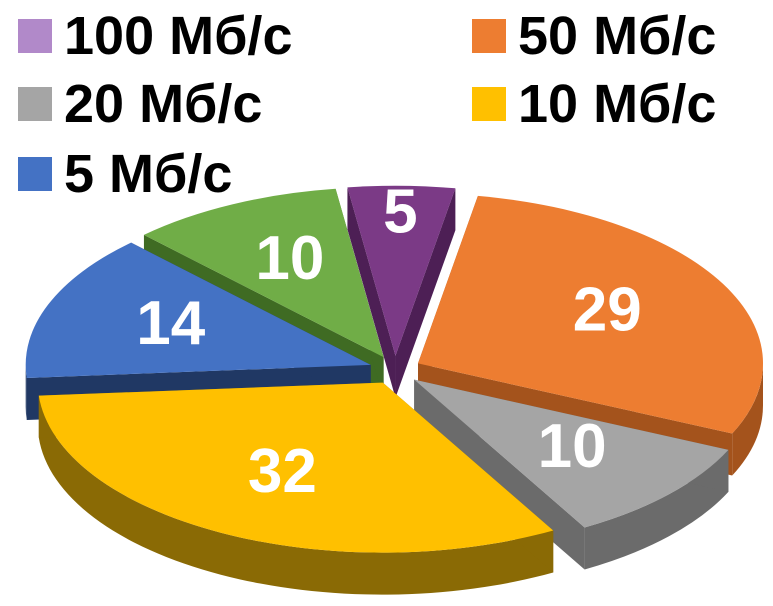 The image size is (773, 606). I want to click on legend-label: 100 Мб/с, so click(178, 36).